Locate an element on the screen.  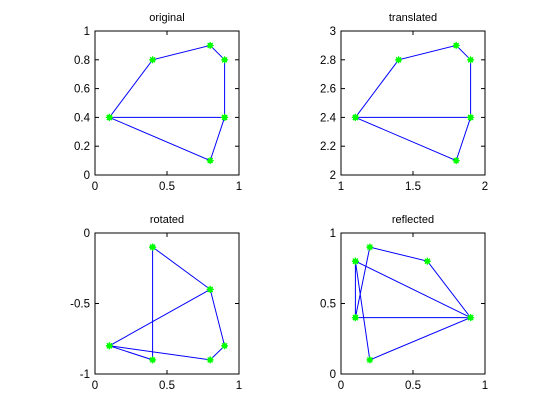
y-tick-label: 2.2 is located at coordinates (328, 147).